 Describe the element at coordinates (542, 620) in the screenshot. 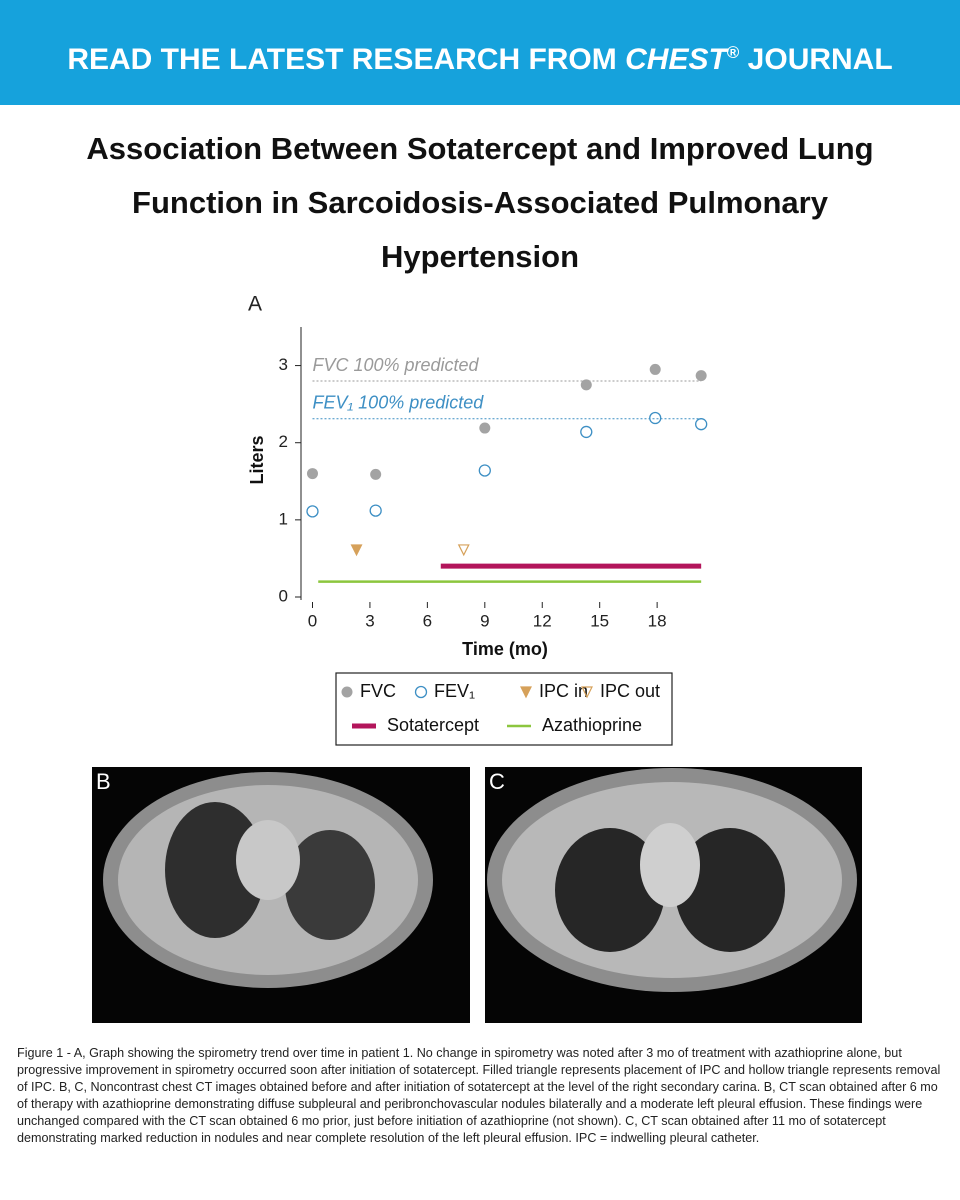

I see `x-tick-label: 12` at that location.